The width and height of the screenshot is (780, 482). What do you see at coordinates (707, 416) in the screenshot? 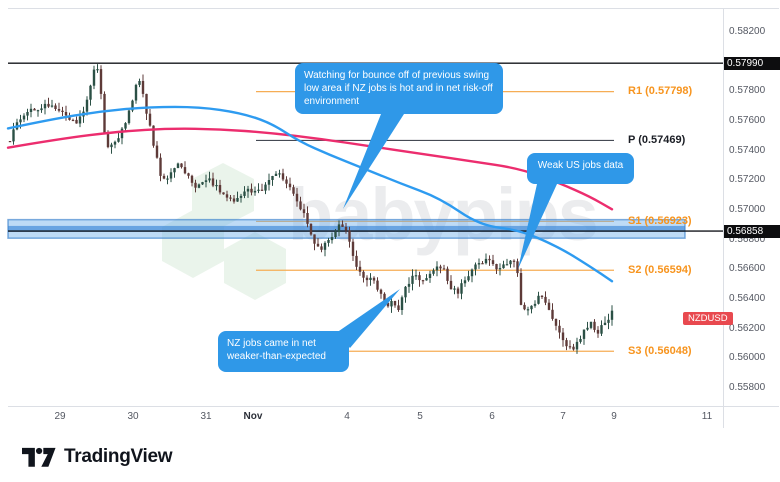
I see `time-tick-label: 11` at bounding box center [707, 416].